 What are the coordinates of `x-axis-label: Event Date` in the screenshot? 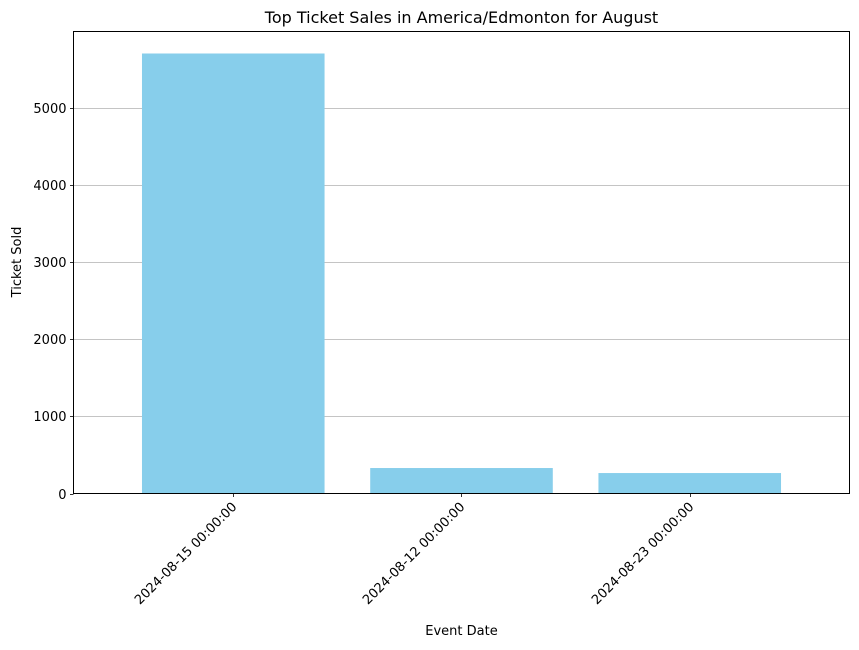 It's located at (461, 631).